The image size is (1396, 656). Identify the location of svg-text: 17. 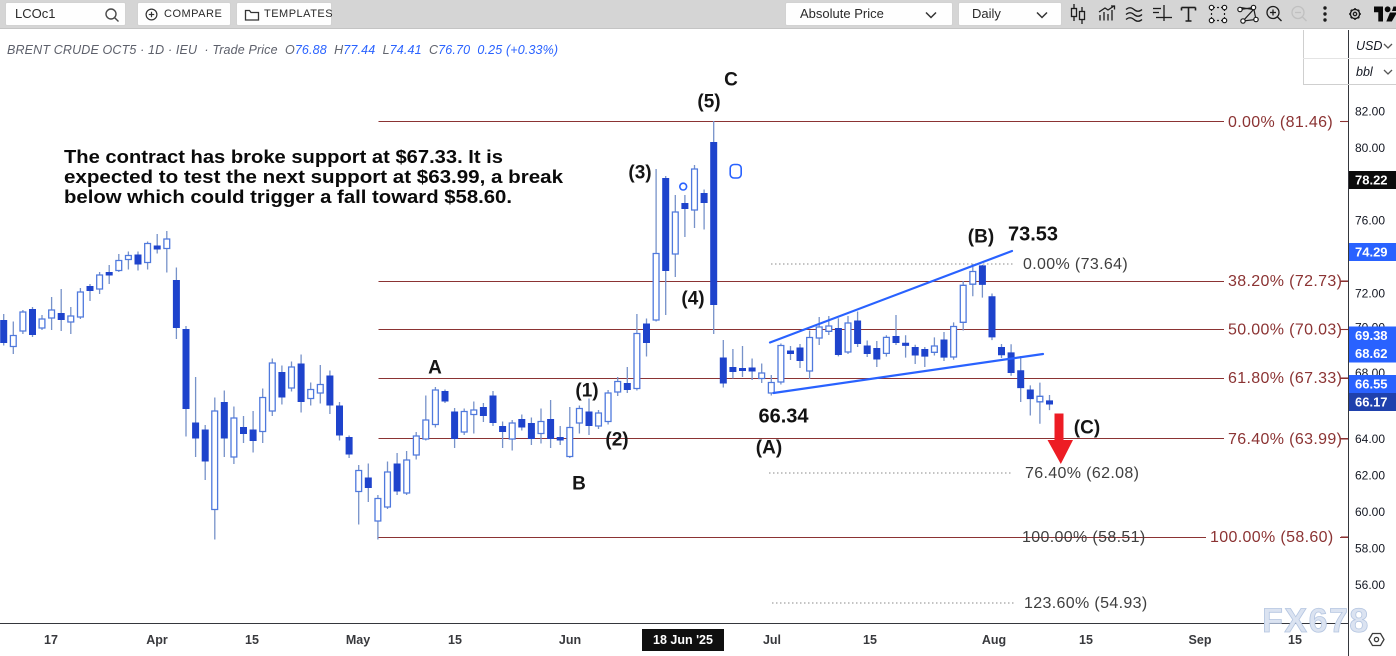
(51, 640).